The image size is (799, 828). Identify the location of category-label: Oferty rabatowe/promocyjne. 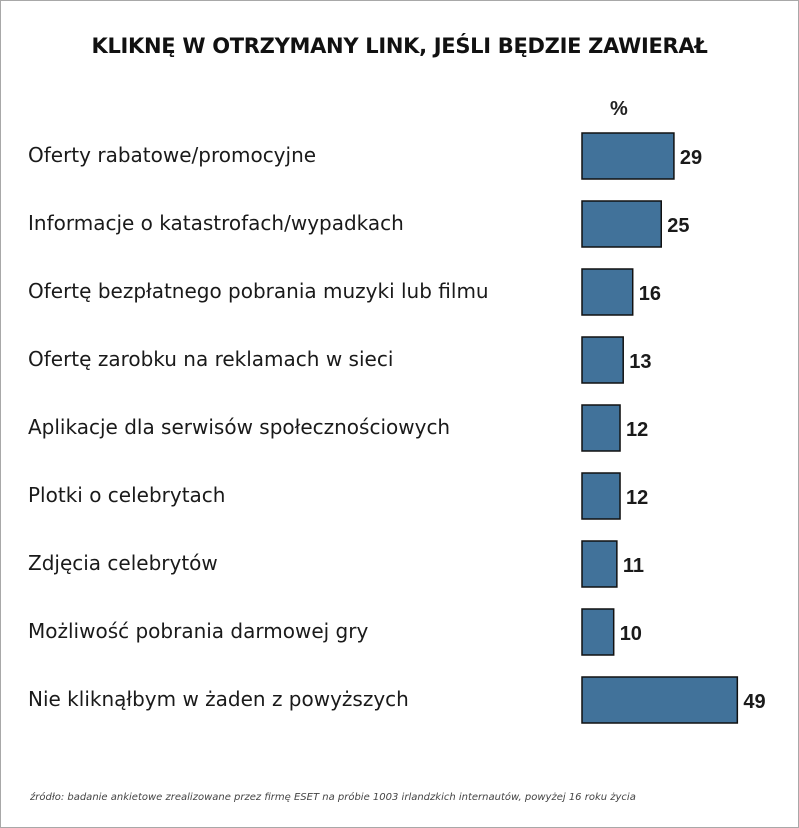
(172, 155).